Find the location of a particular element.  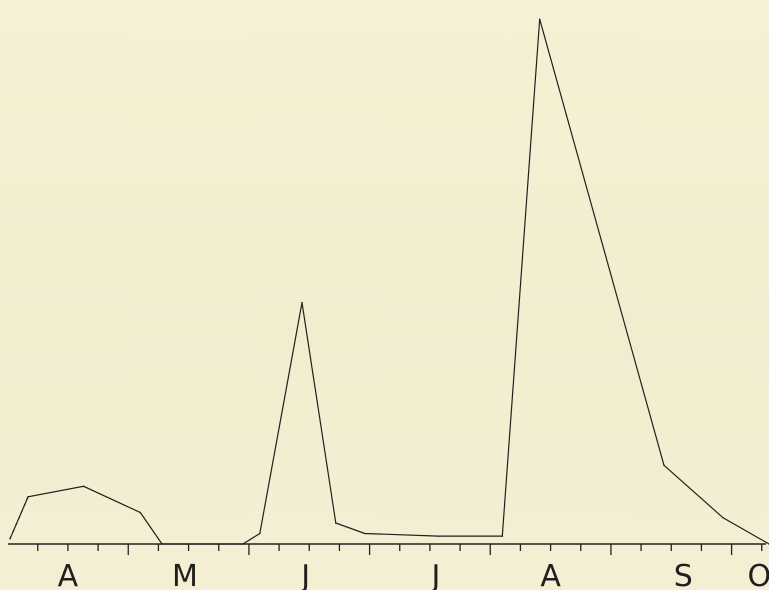

x-tick-label: M is located at coordinates (185, 574).